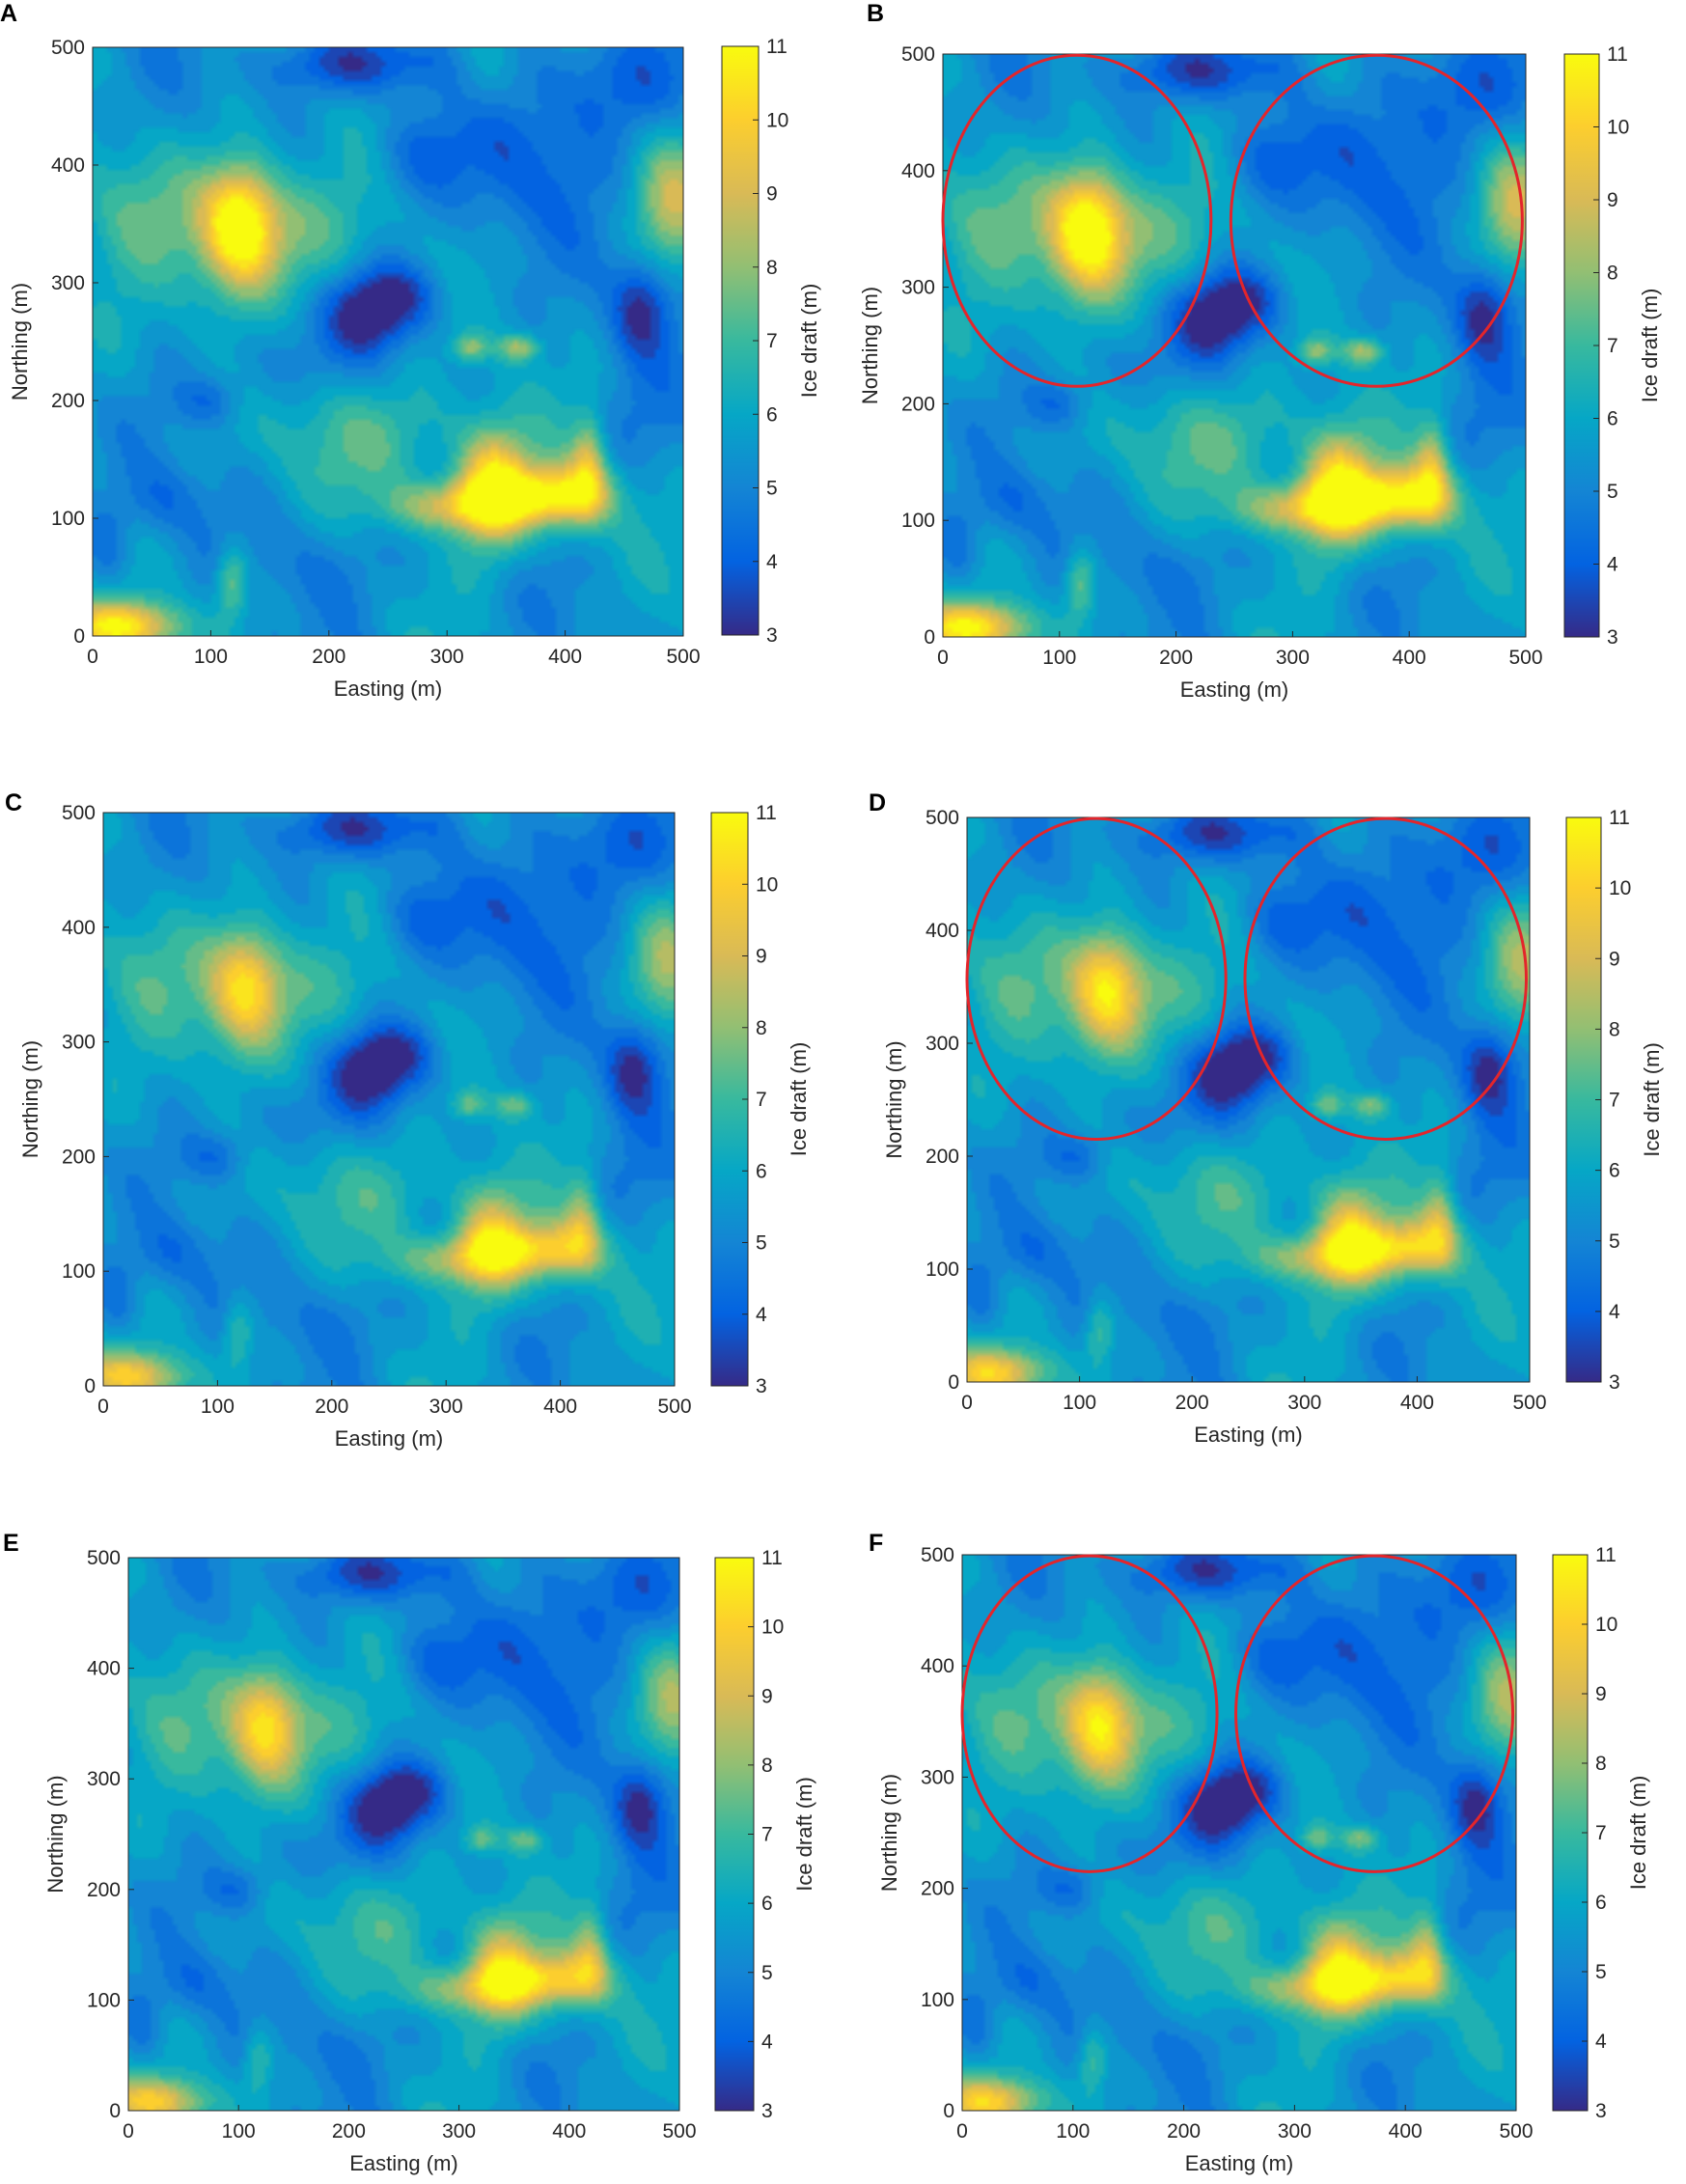 Image resolution: width=1686 pixels, height=2184 pixels. What do you see at coordinates (734, 1835) in the screenshot?
I see `colorbar` at bounding box center [734, 1835].